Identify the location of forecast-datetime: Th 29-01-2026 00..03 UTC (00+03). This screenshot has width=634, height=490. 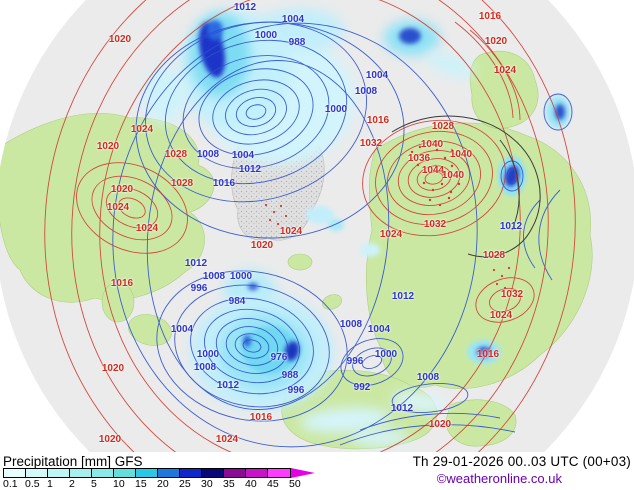
(521, 461).